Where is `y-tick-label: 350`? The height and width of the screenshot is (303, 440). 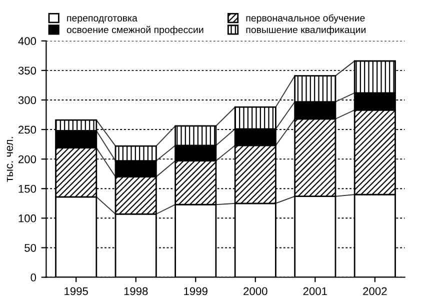 y-tick-label: 350 is located at coordinates (27, 70).